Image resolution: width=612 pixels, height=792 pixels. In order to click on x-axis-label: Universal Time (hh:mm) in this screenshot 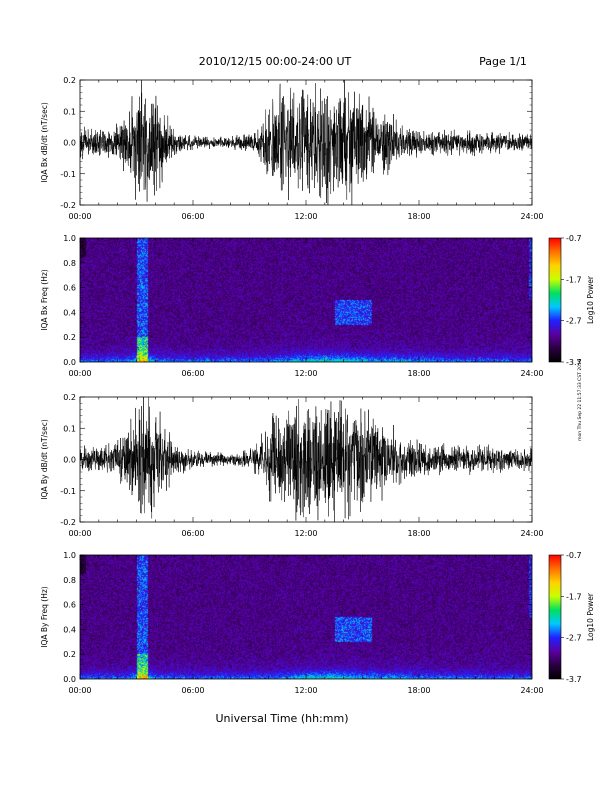, I will do `click(282, 718)`.